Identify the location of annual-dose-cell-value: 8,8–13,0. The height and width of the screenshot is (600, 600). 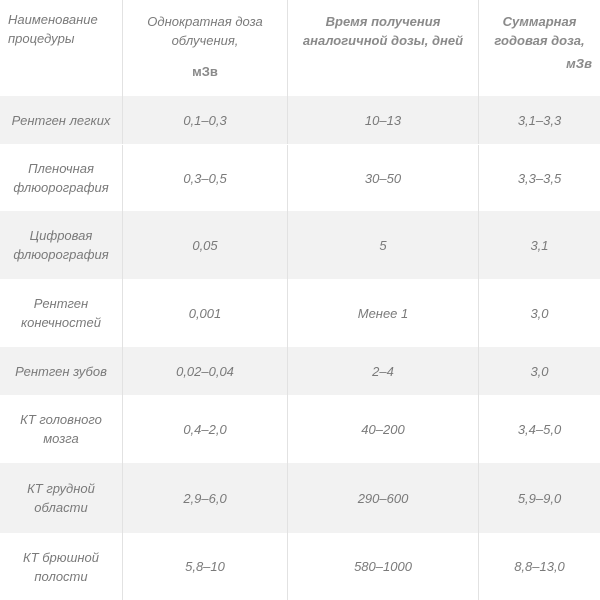
(539, 566).